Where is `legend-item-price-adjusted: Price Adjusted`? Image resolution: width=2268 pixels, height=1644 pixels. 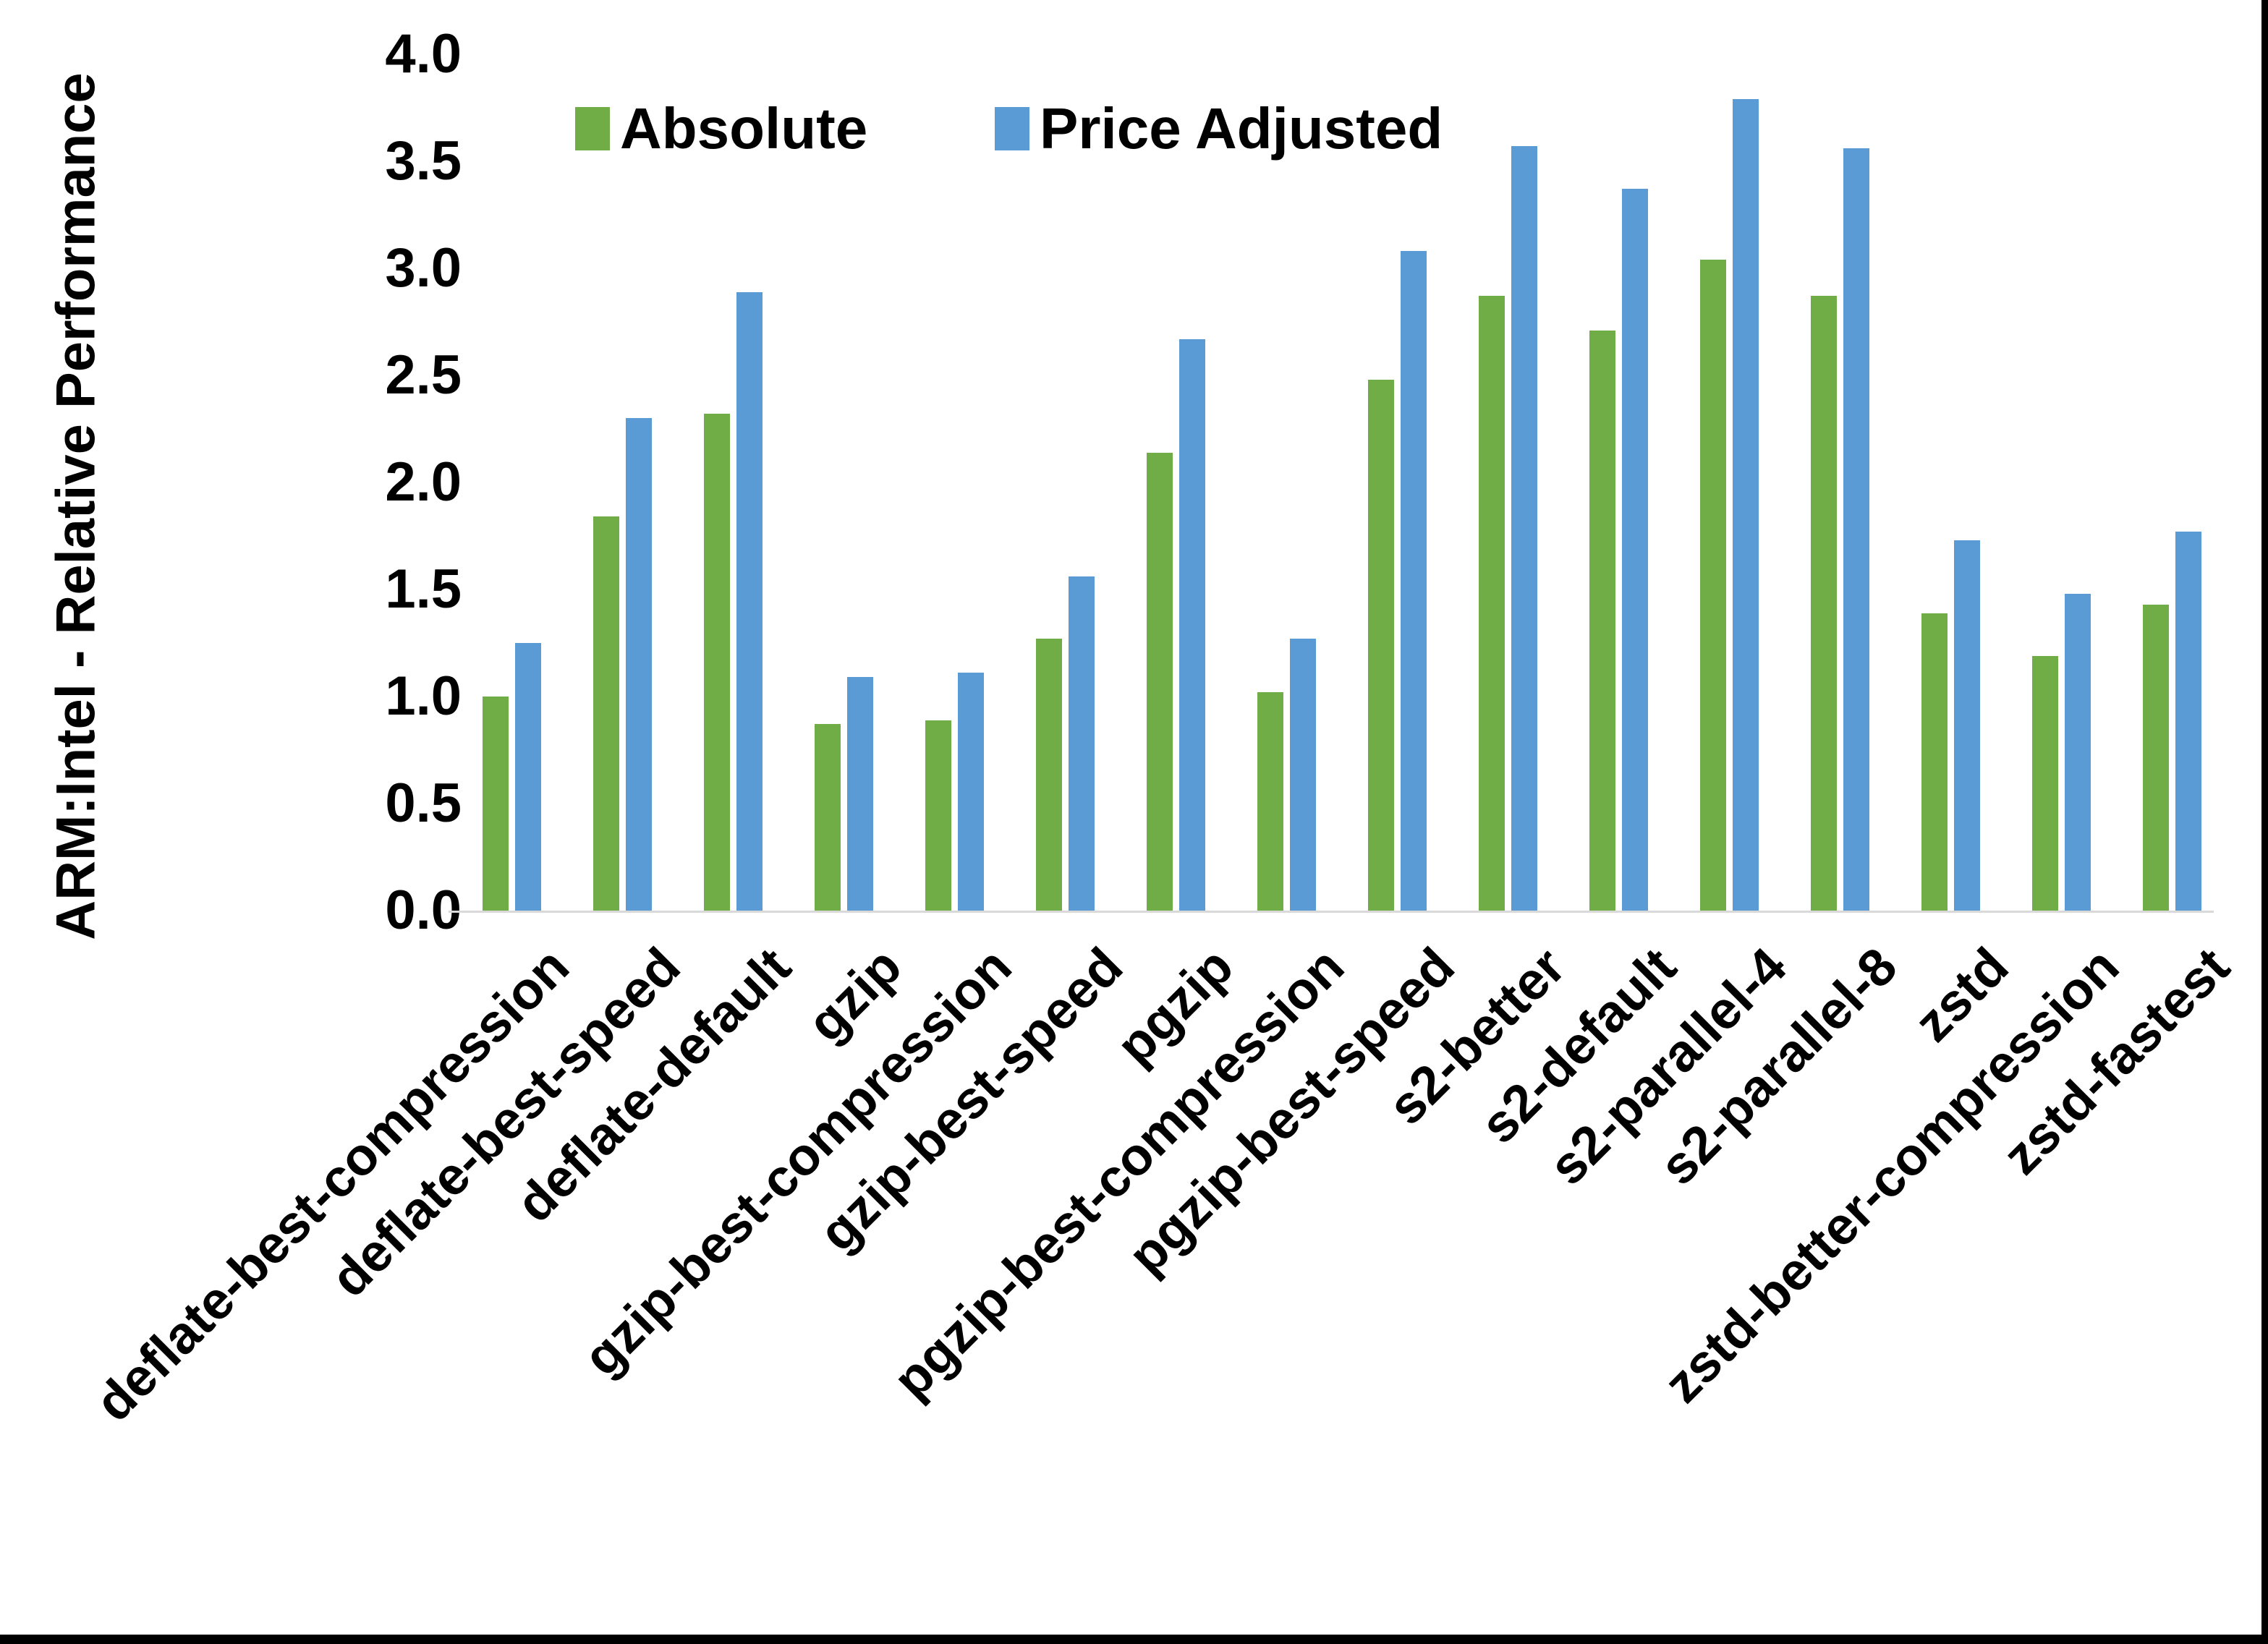 legend-item-price-adjusted: Price Adjusted is located at coordinates (1219, 129).